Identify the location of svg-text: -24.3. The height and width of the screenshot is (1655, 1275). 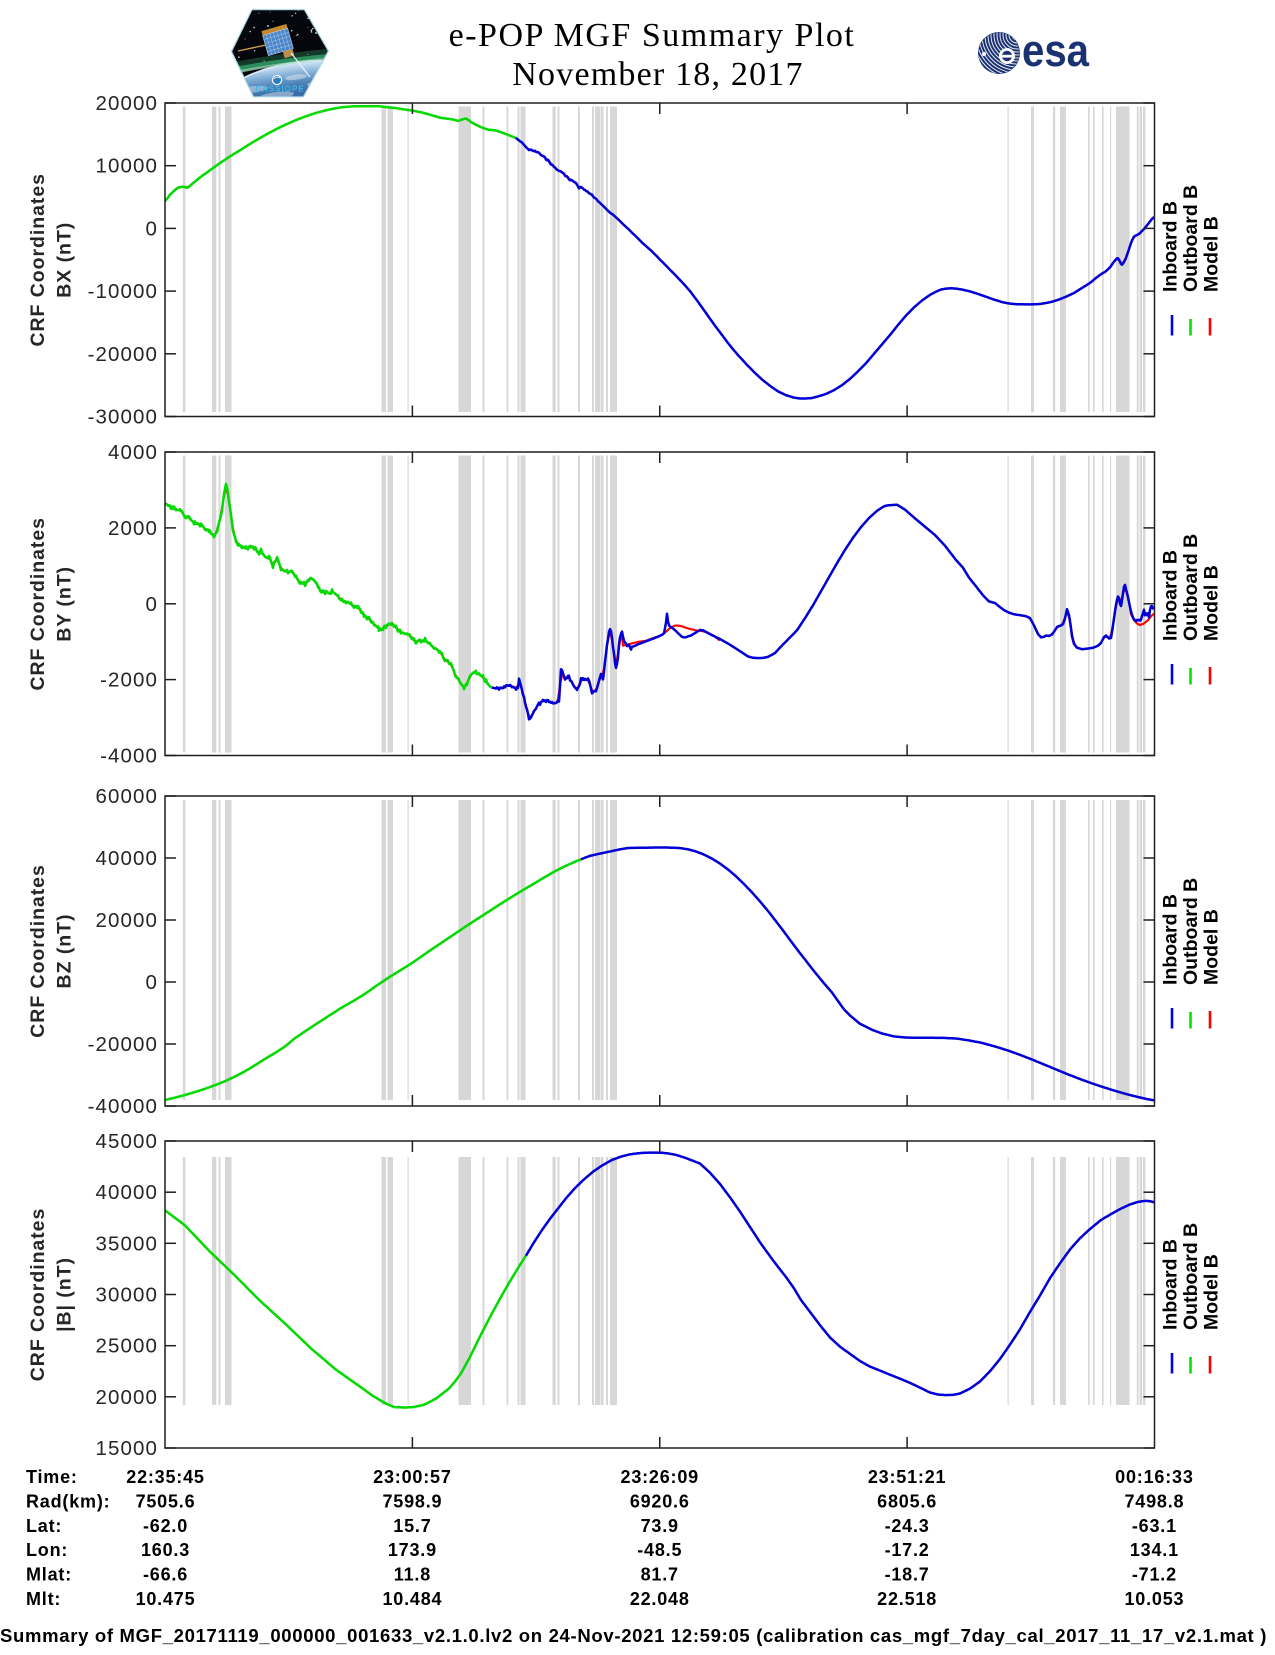
(907, 1526).